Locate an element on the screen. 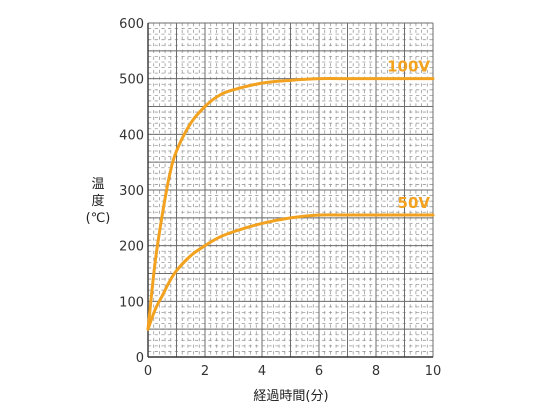  y-tick-label: 300 is located at coordinates (131, 191).